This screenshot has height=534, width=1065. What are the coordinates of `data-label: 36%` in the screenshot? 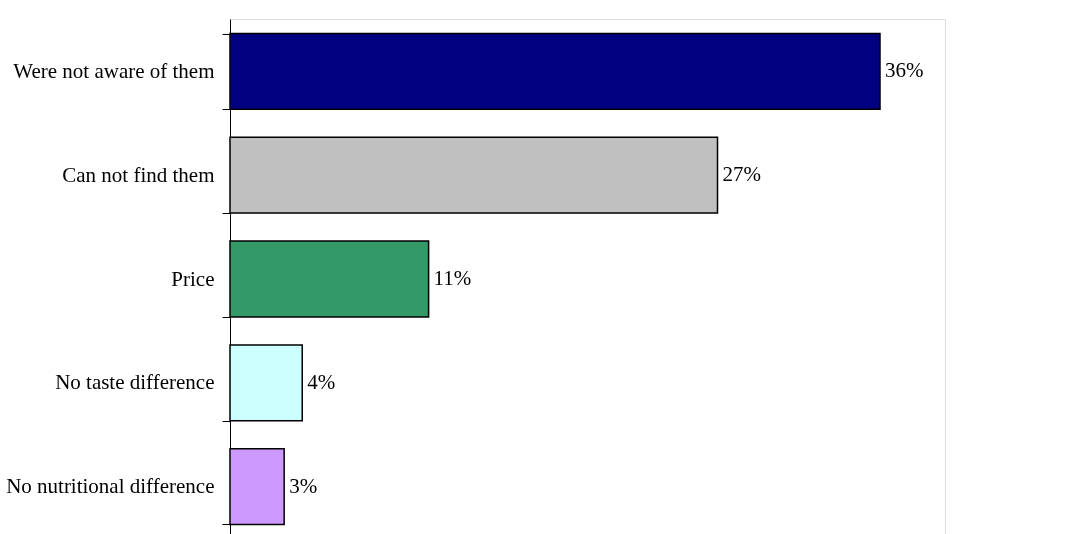 It's located at (904, 70).